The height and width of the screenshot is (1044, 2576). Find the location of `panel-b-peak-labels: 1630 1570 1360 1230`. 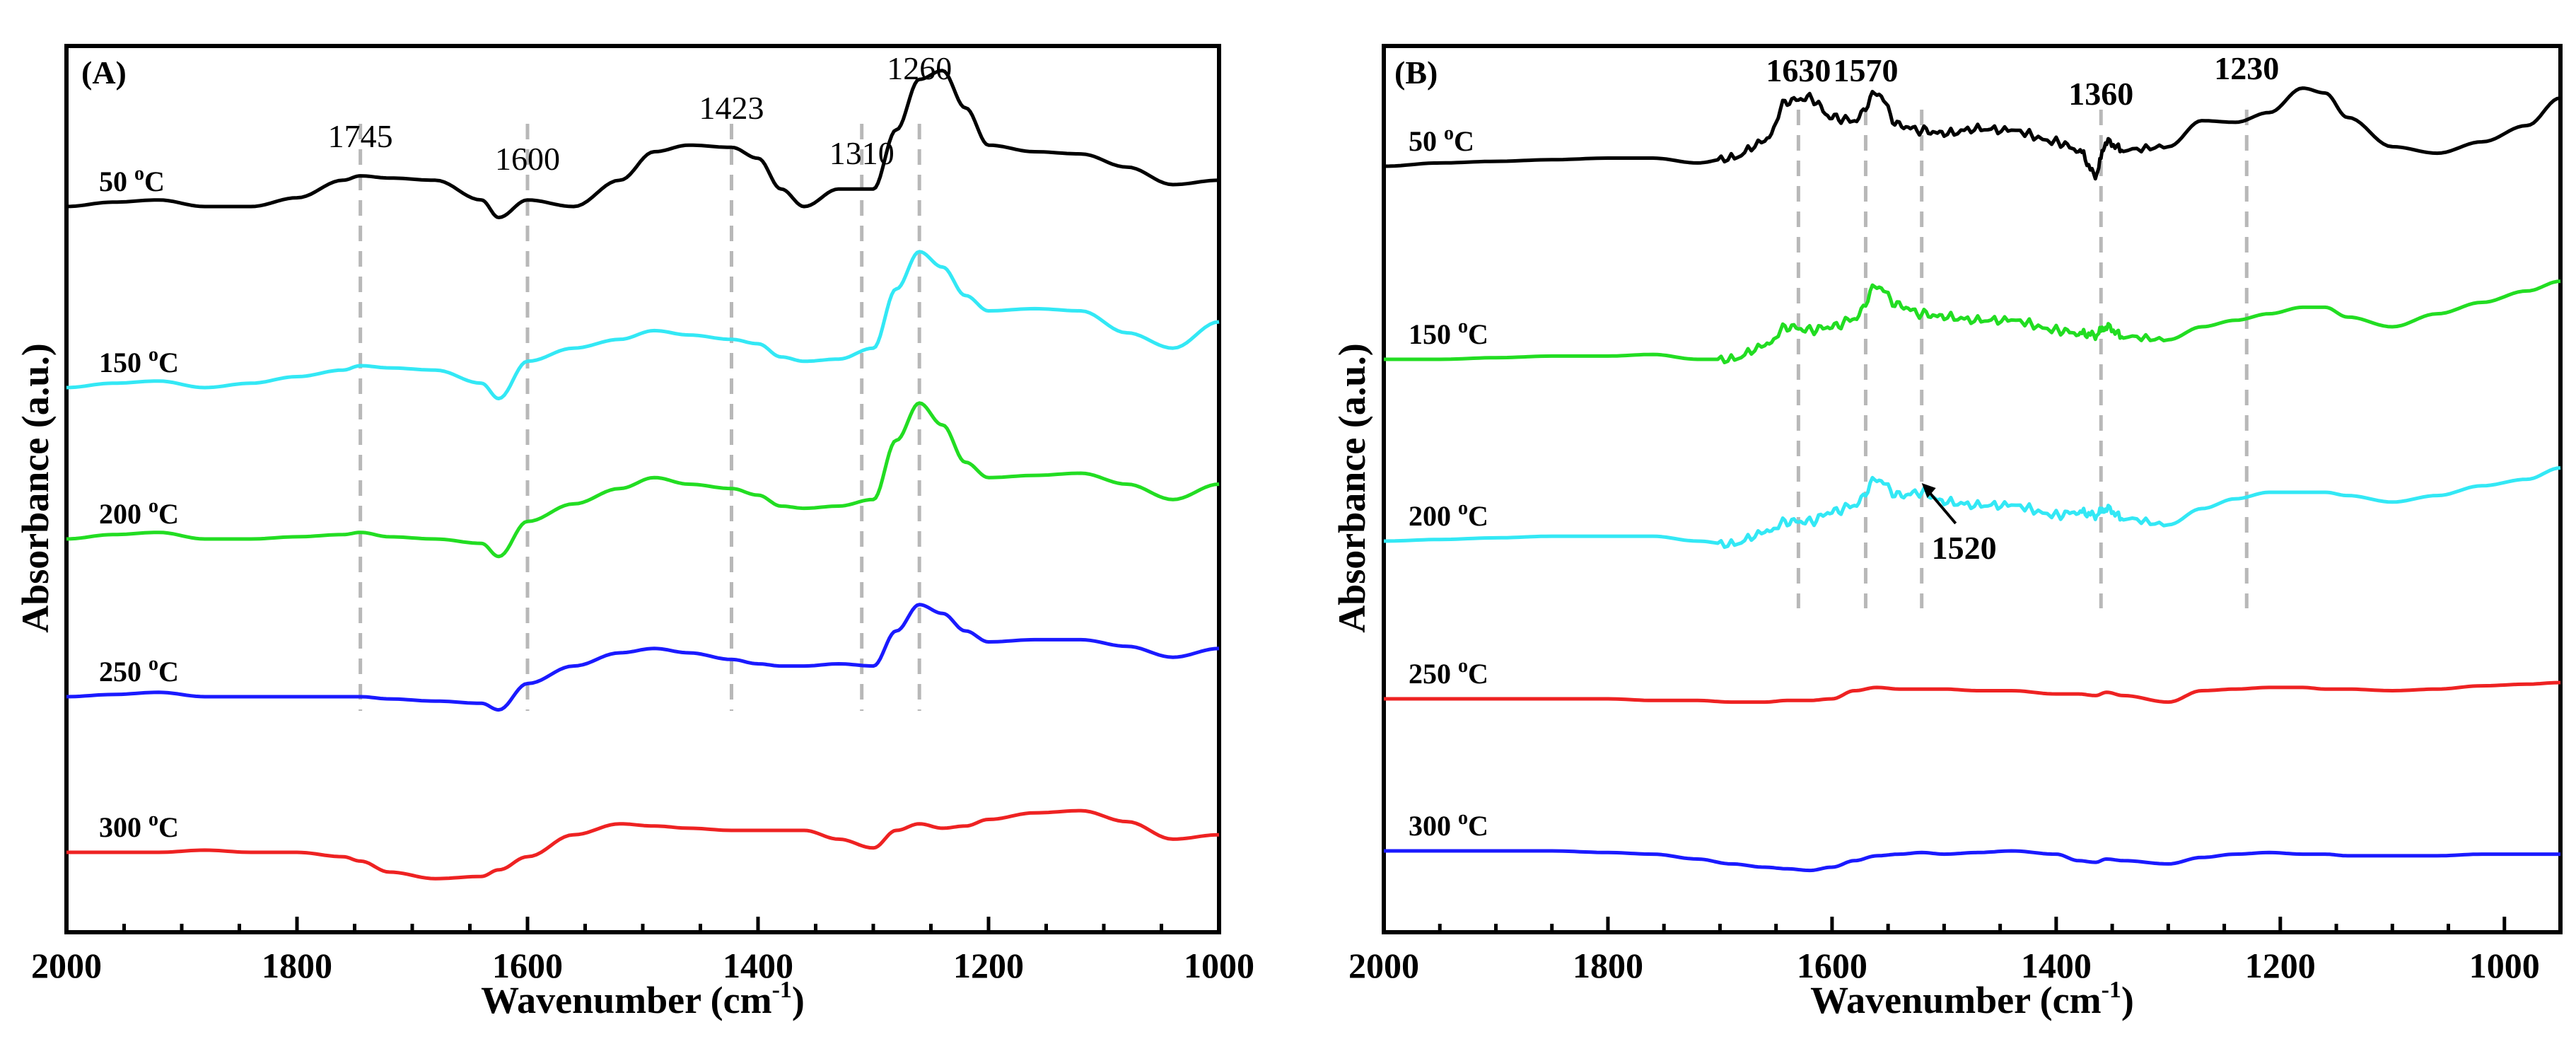

panel-b-peak-labels: 1630 1570 1360 1230 is located at coordinates (2022, 81).